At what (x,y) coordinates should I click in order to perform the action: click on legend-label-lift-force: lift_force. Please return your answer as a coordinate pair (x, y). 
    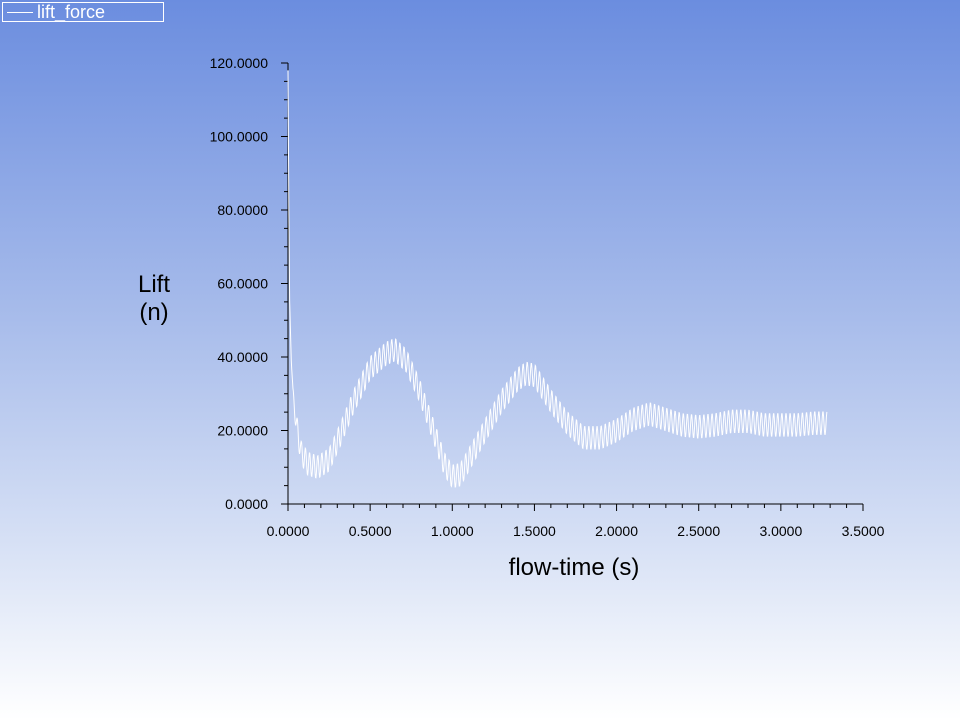
    Looking at the image, I should click on (71, 12).